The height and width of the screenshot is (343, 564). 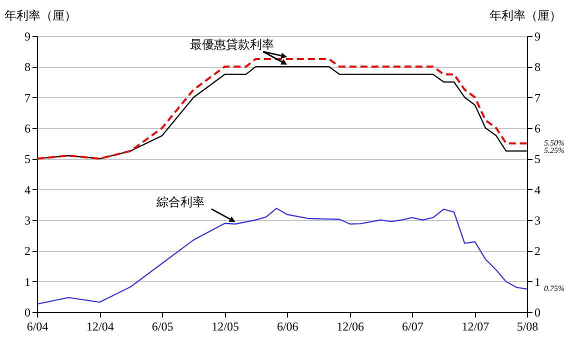 What do you see at coordinates (476, 327) in the screenshot?
I see `x-tick-label: 12/07` at bounding box center [476, 327].